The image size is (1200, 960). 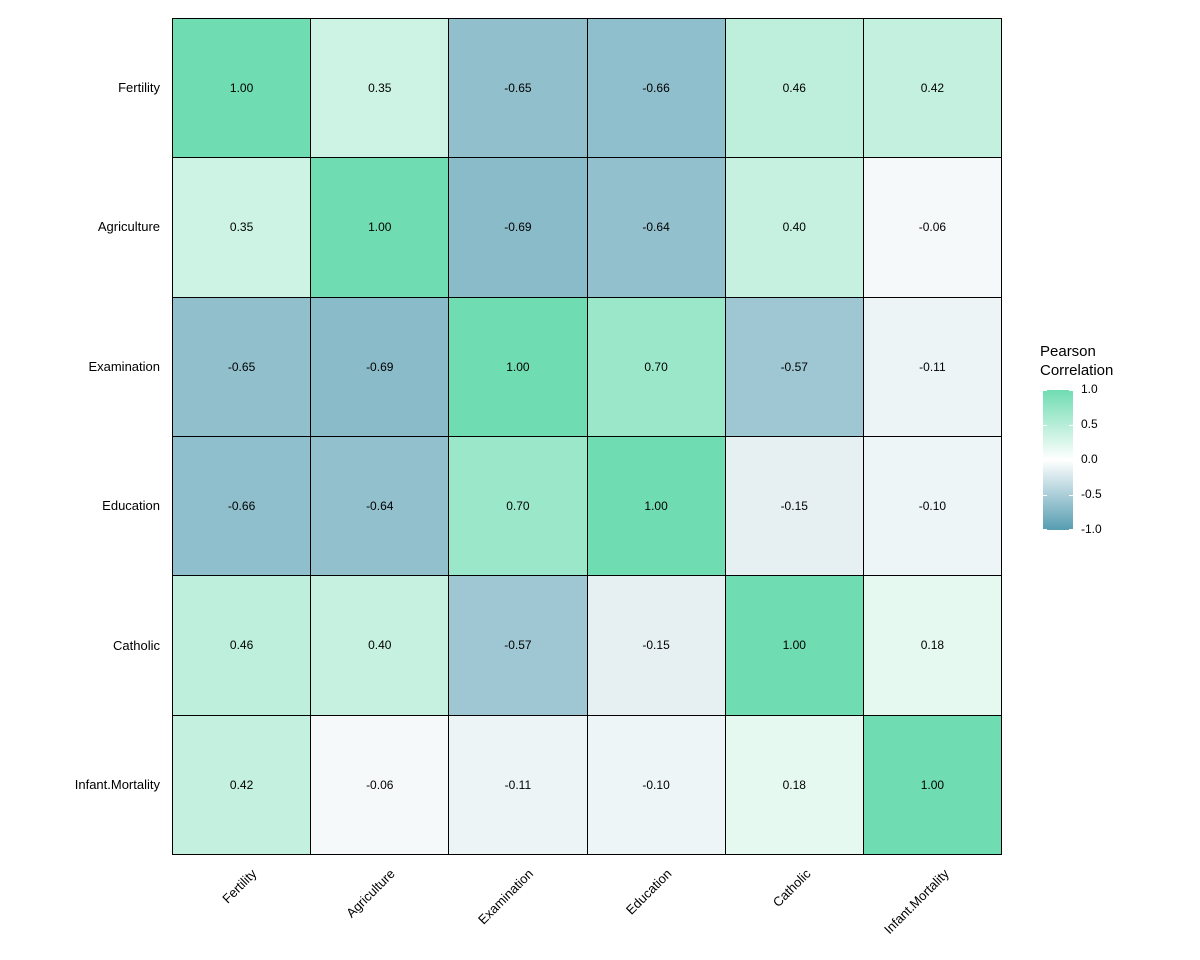 I want to click on x-axis-label: Infant.Mortality, so click(x=916, y=901).